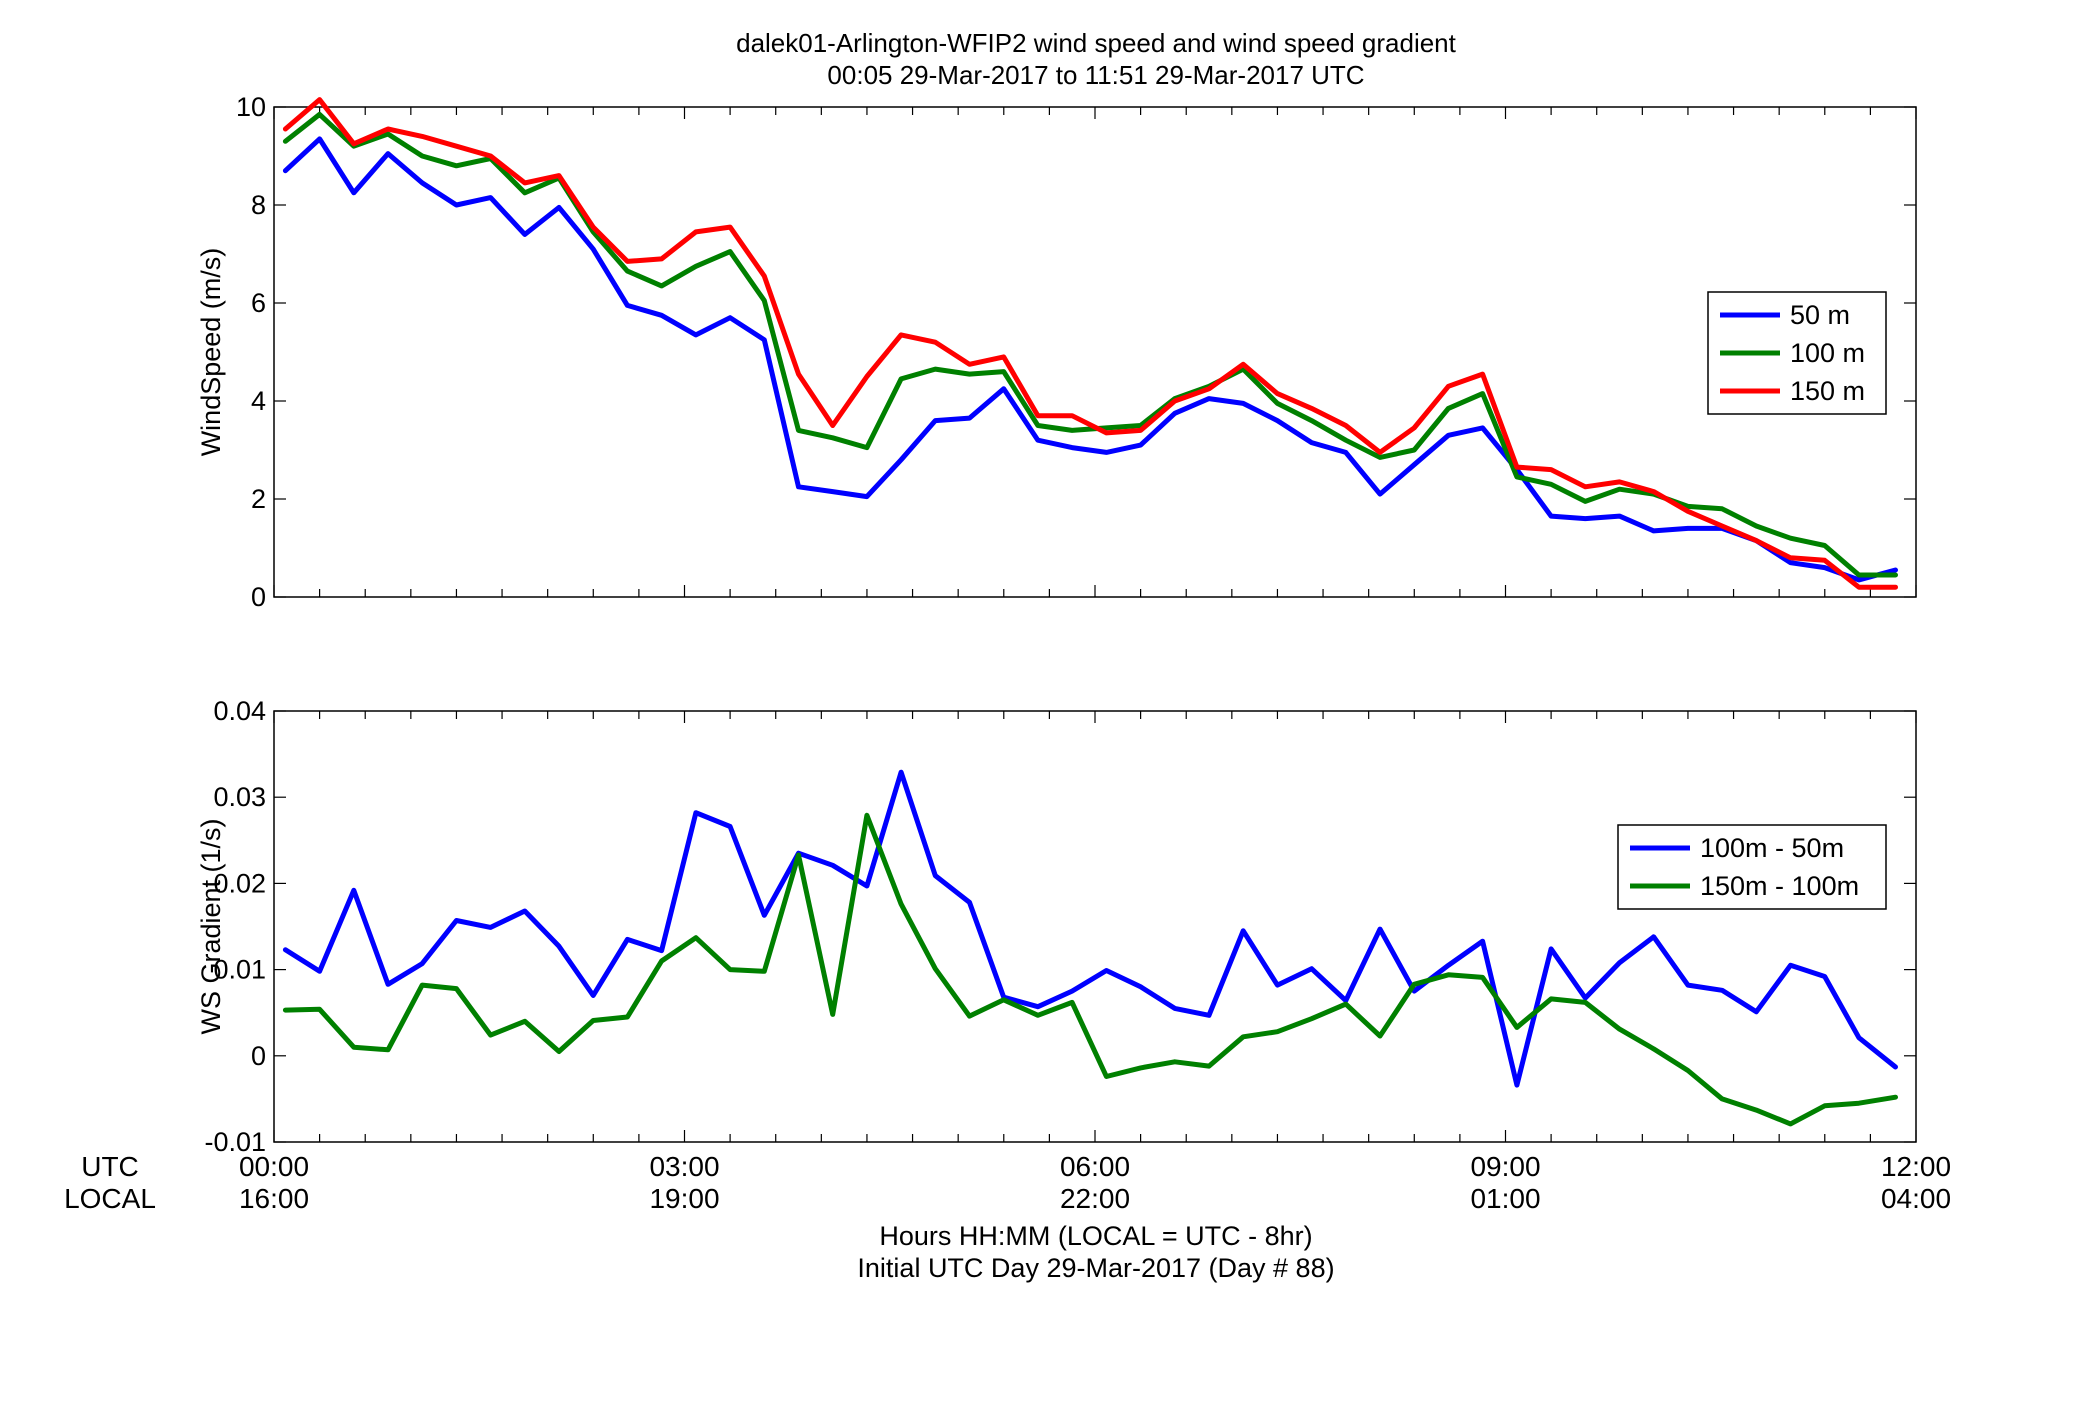 The image size is (2098, 1425). Describe the element at coordinates (274, 1166) in the screenshot. I see `x-tick-label-utc: 00:00` at that location.